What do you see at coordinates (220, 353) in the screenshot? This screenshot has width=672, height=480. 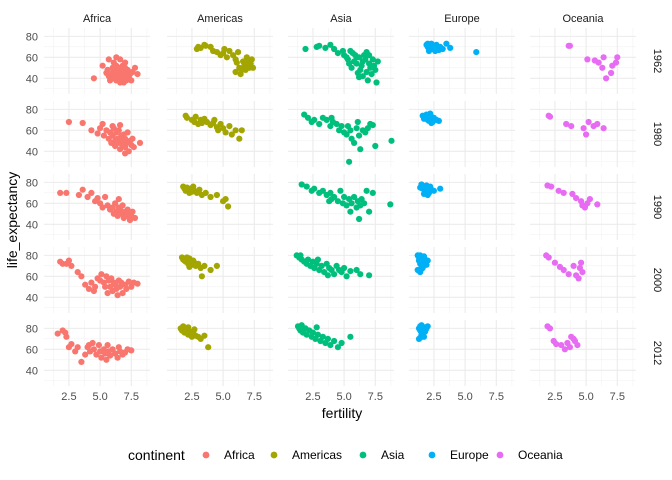 I see `panel-americas-2012` at bounding box center [220, 353].